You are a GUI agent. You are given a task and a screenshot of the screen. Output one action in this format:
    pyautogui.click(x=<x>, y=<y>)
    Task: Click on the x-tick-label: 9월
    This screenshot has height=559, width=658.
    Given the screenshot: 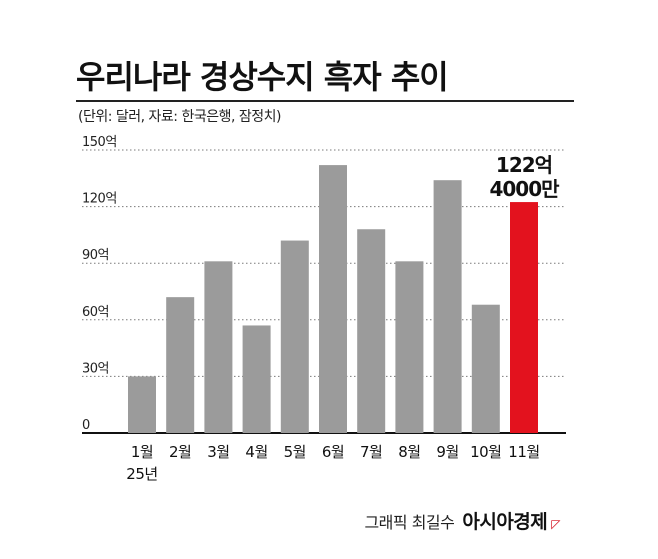 What is the action you would take?
    pyautogui.click(x=447, y=452)
    